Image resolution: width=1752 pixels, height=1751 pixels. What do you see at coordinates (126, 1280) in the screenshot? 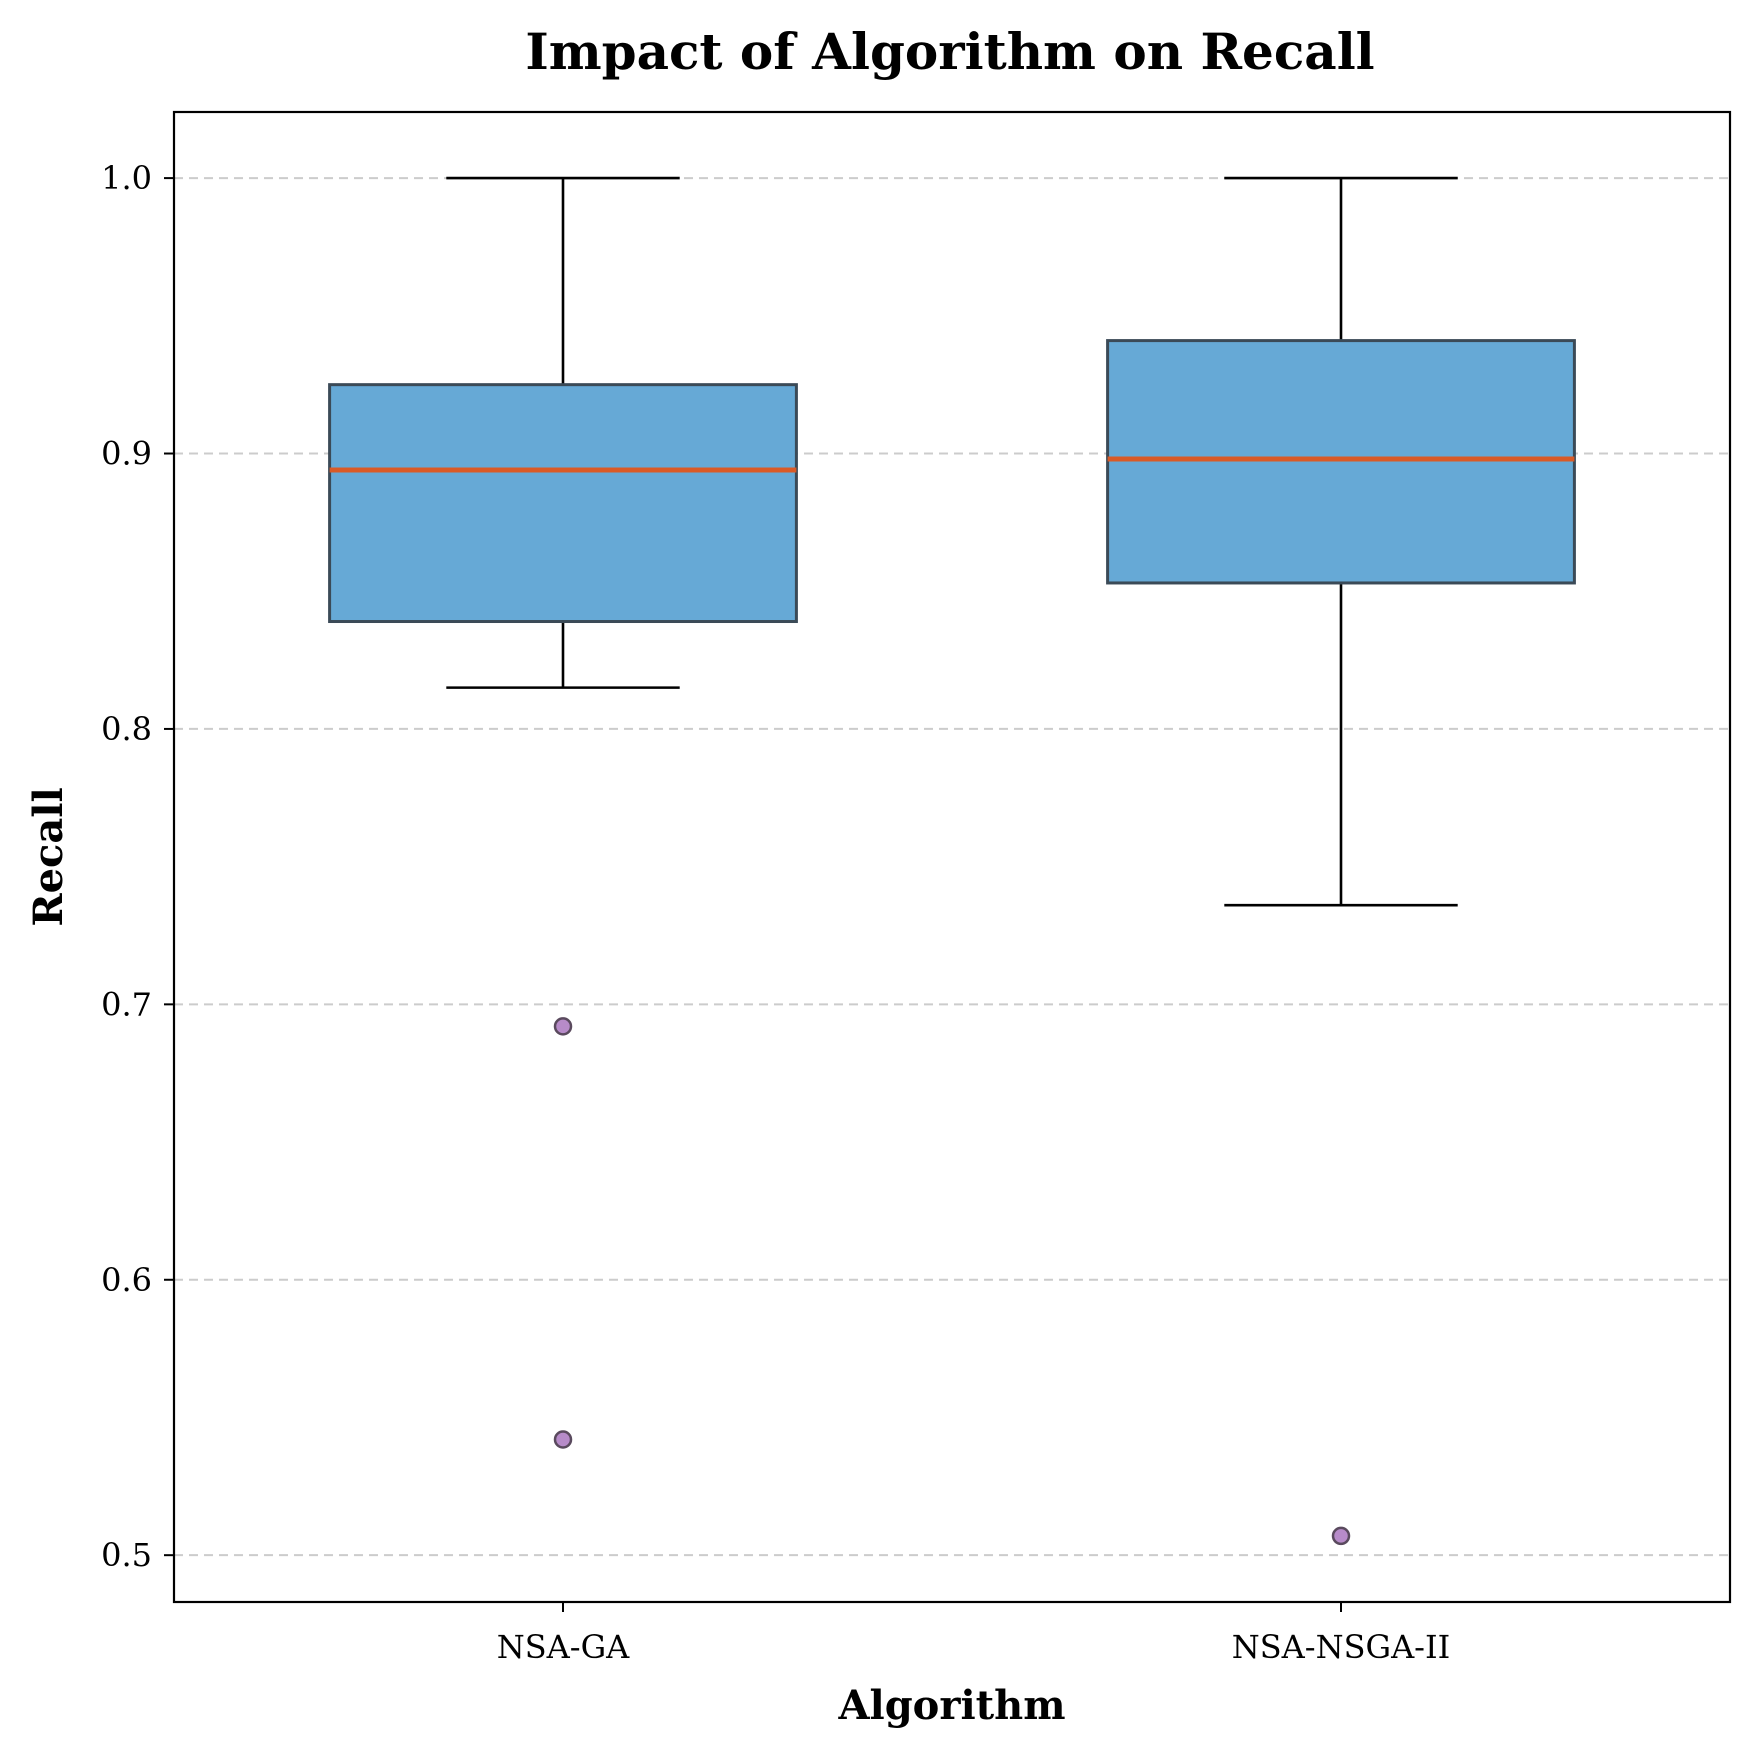
I see `y-tick-label: 0.6` at bounding box center [126, 1280].